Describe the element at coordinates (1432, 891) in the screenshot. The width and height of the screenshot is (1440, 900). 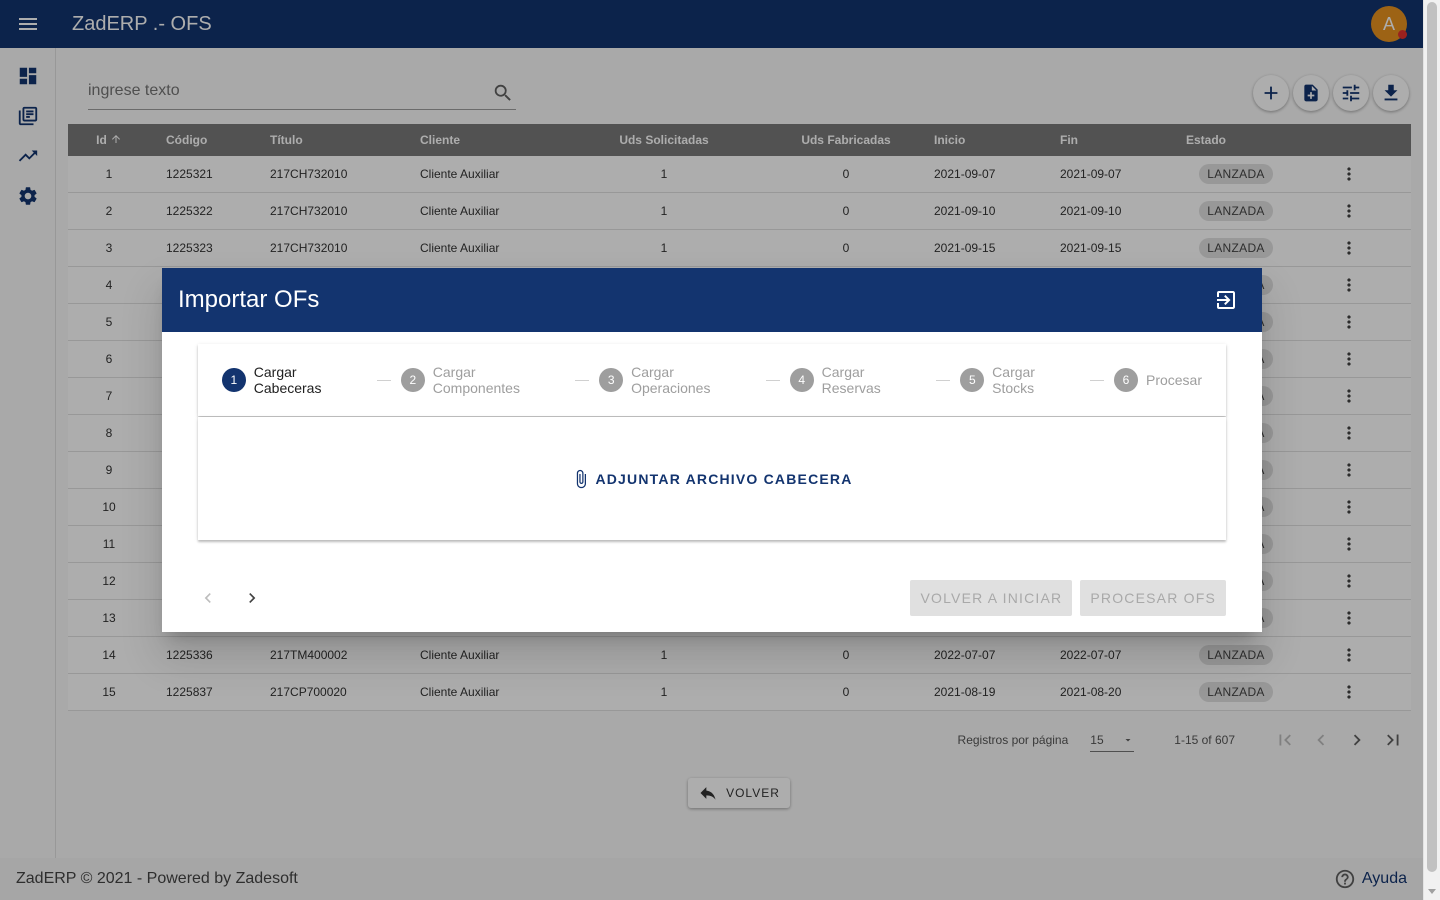
I see `scroll-down-arrow-icon` at that location.